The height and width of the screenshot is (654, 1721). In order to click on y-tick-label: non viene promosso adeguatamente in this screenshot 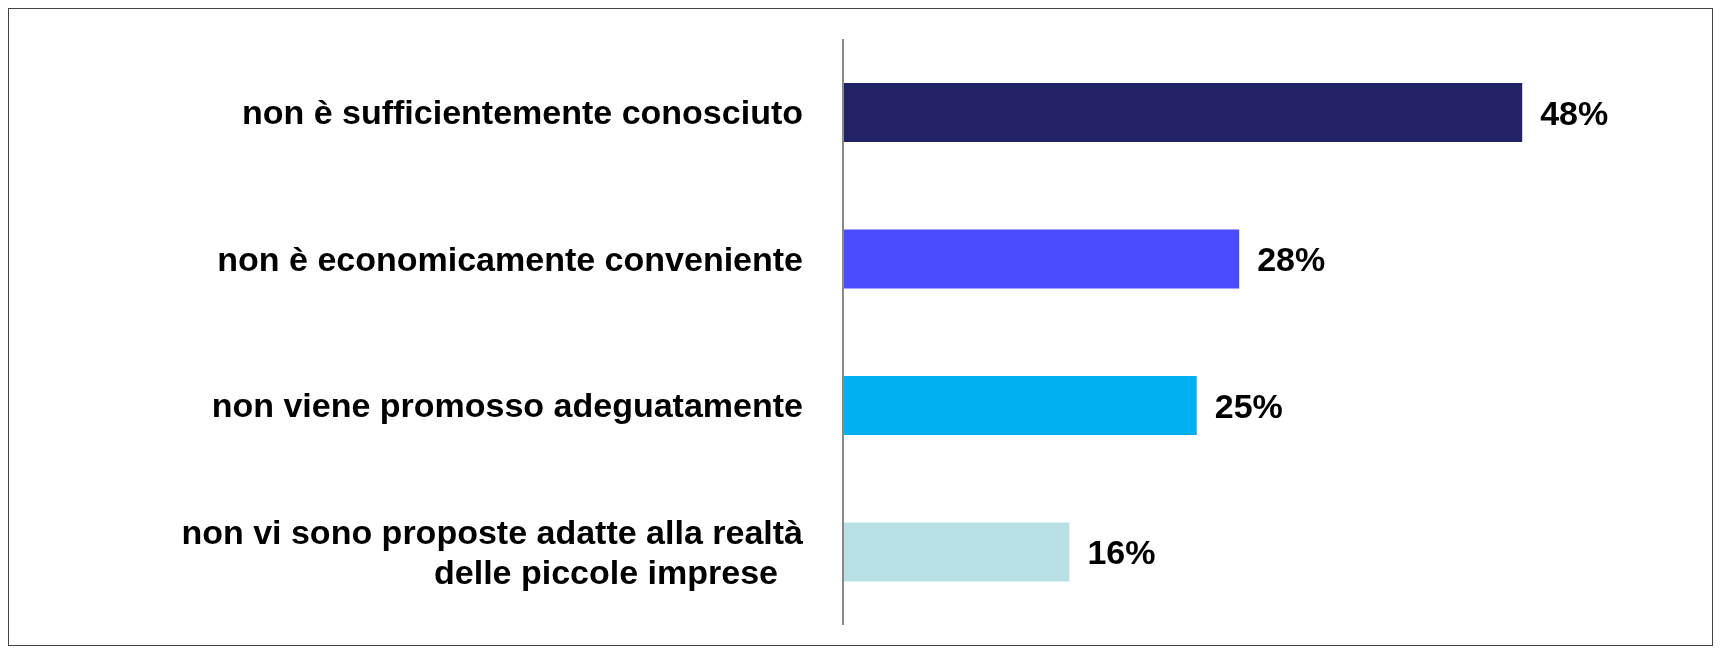, I will do `click(507, 405)`.